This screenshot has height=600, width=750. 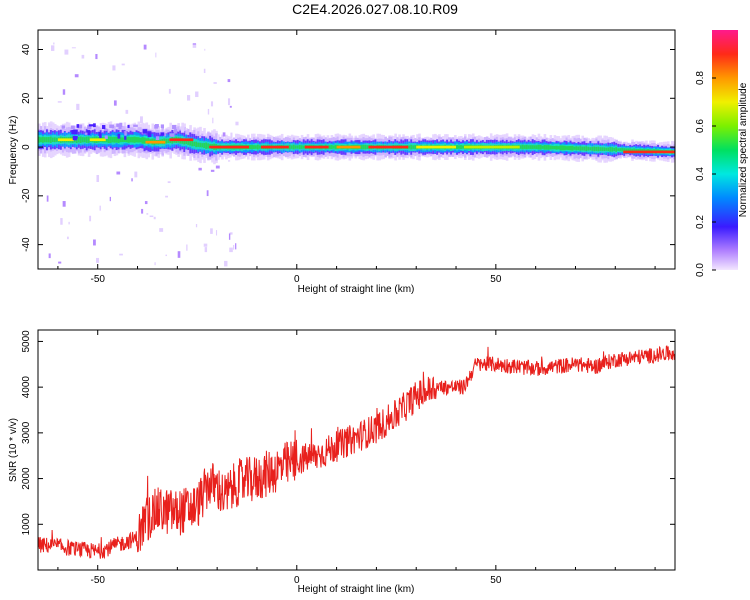 What do you see at coordinates (13, 450) in the screenshot?
I see `snr-ylabel: SNR (10 * v/v)` at bounding box center [13, 450].